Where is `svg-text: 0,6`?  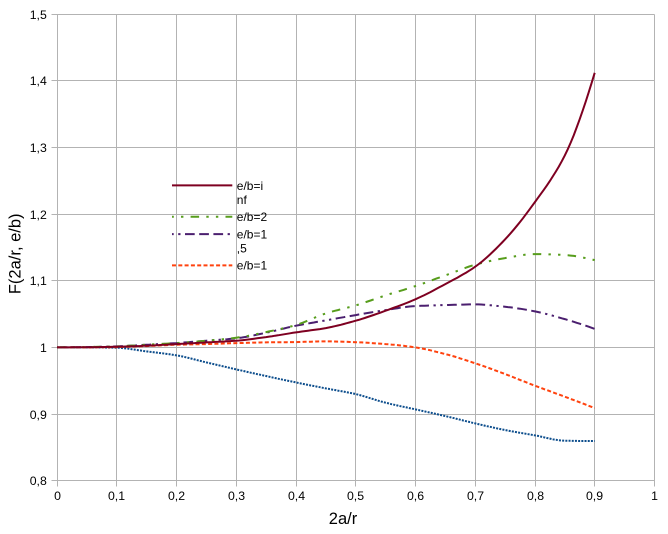 svg-text: 0,6 is located at coordinates (415, 496).